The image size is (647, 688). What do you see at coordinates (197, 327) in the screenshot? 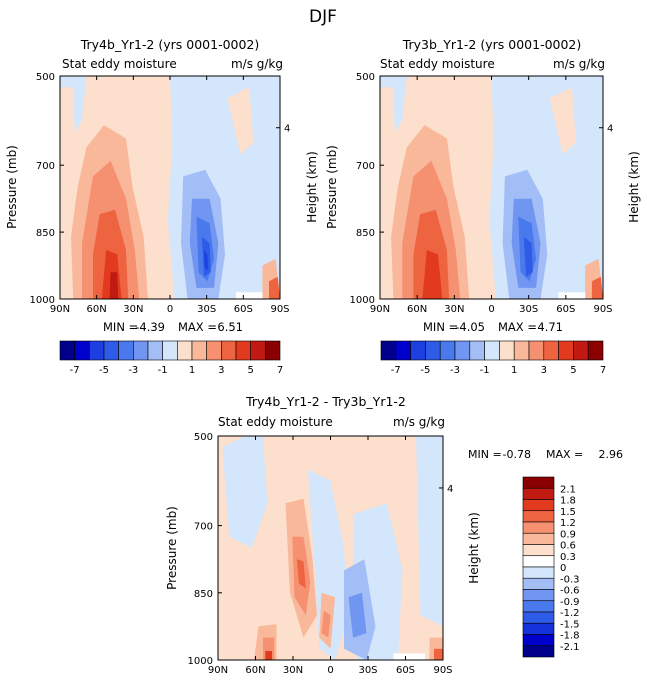
I see `panel-a-max-label: MAX =` at bounding box center [197, 327].